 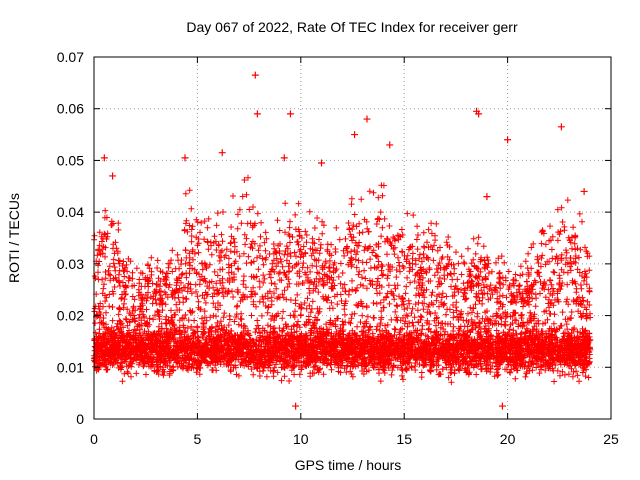 What do you see at coordinates (611, 439) in the screenshot?
I see `x-tick-label: 25` at bounding box center [611, 439].